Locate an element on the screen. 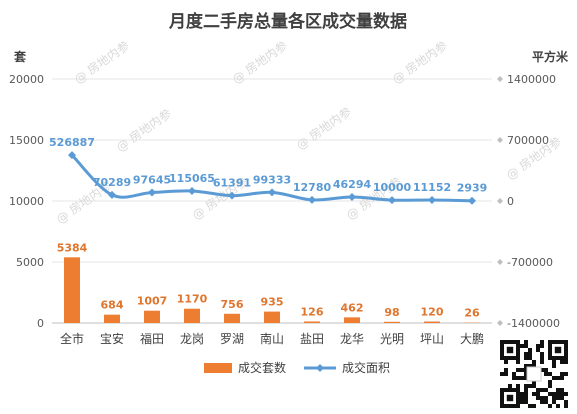  bar-data-label: 120 is located at coordinates (432, 312).